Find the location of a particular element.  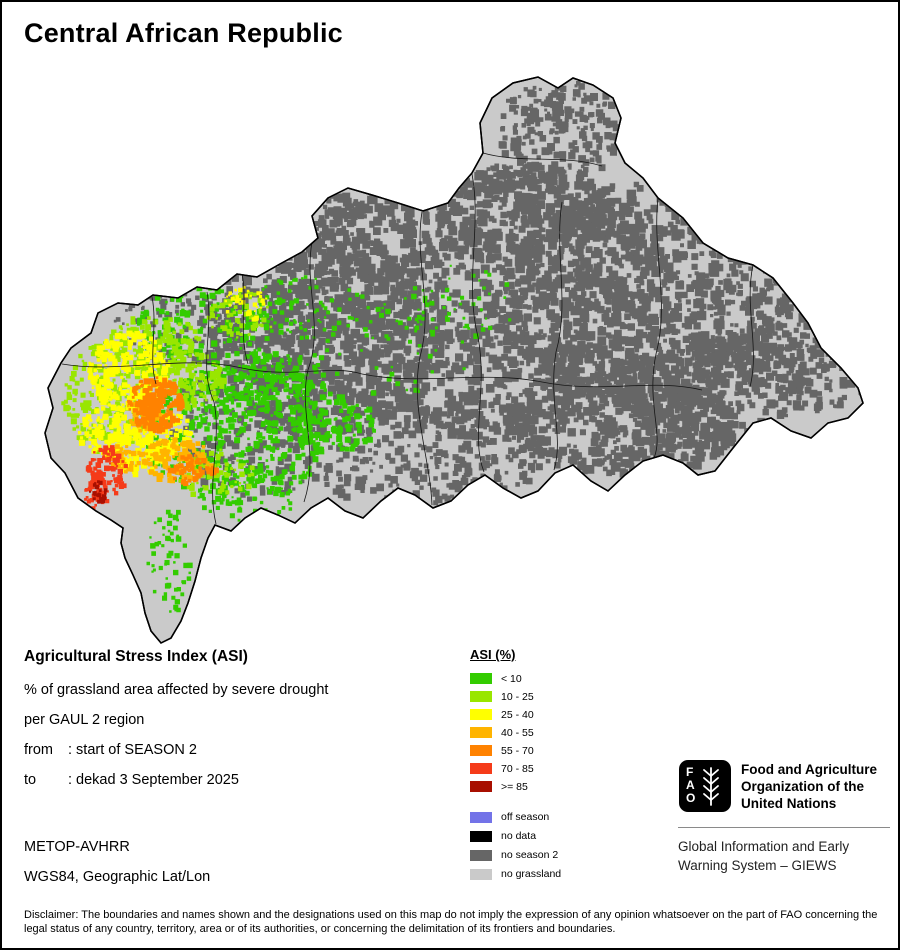

projection-name: WGS84, Geographic Lat/Lon is located at coordinates (117, 877).